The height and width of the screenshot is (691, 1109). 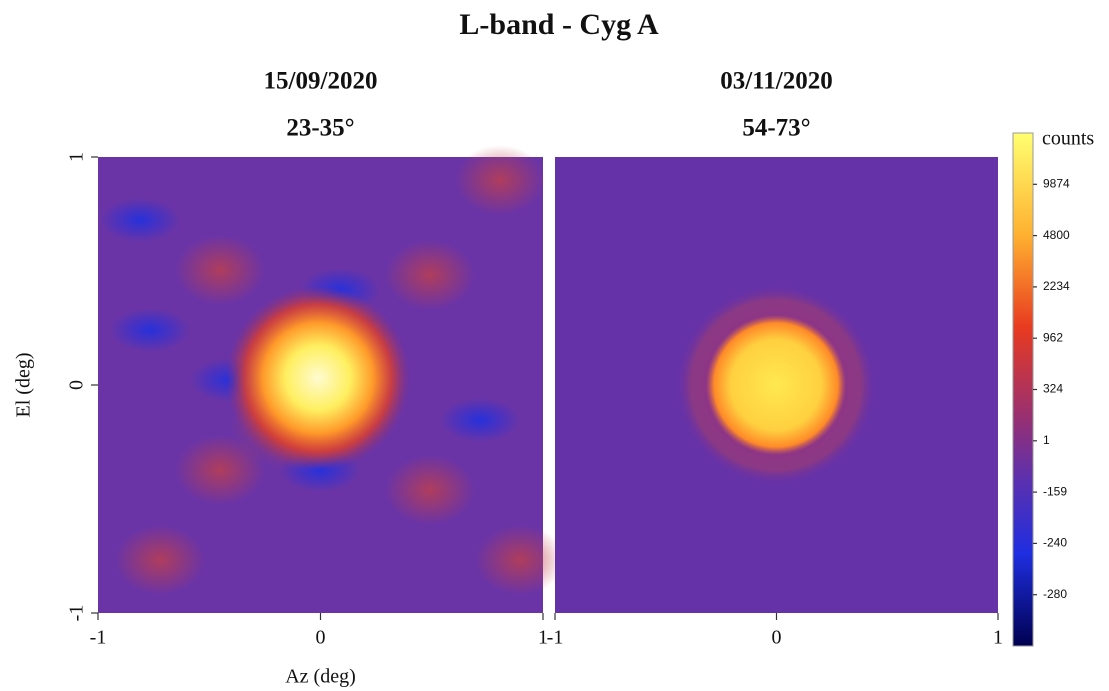 I want to click on colorbar-tick-label: 324, so click(x=1053, y=389).